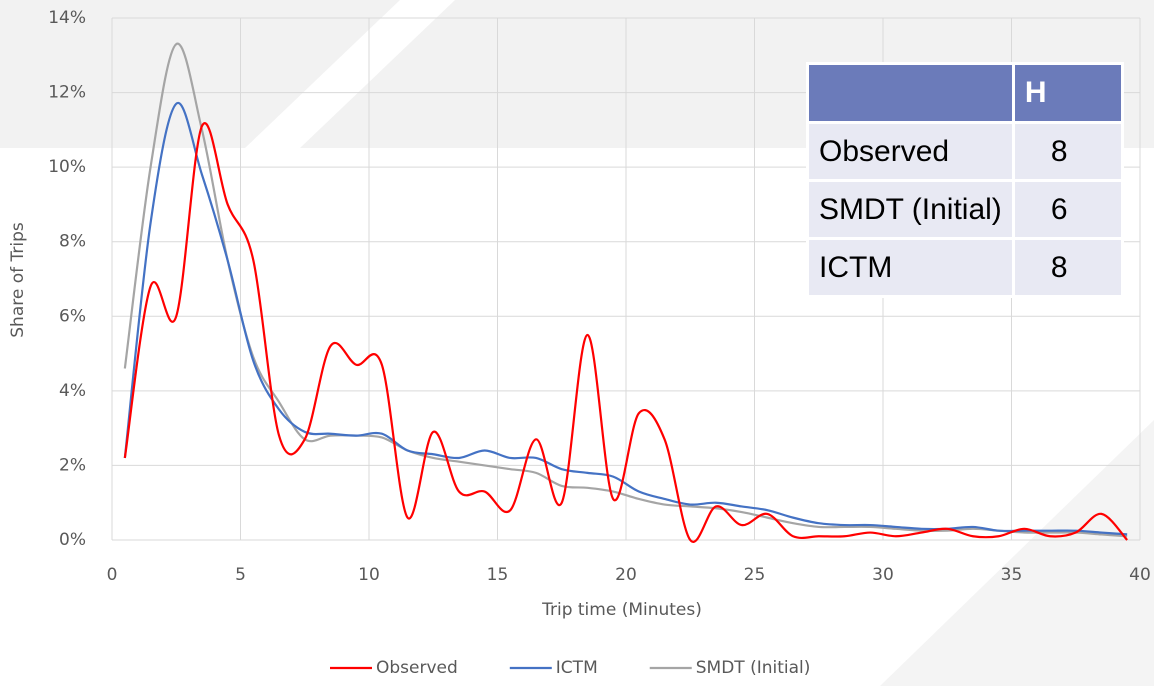  Describe the element at coordinates (910, 209) in the screenshot. I see `table-cell: SMDT (Initial)` at that location.